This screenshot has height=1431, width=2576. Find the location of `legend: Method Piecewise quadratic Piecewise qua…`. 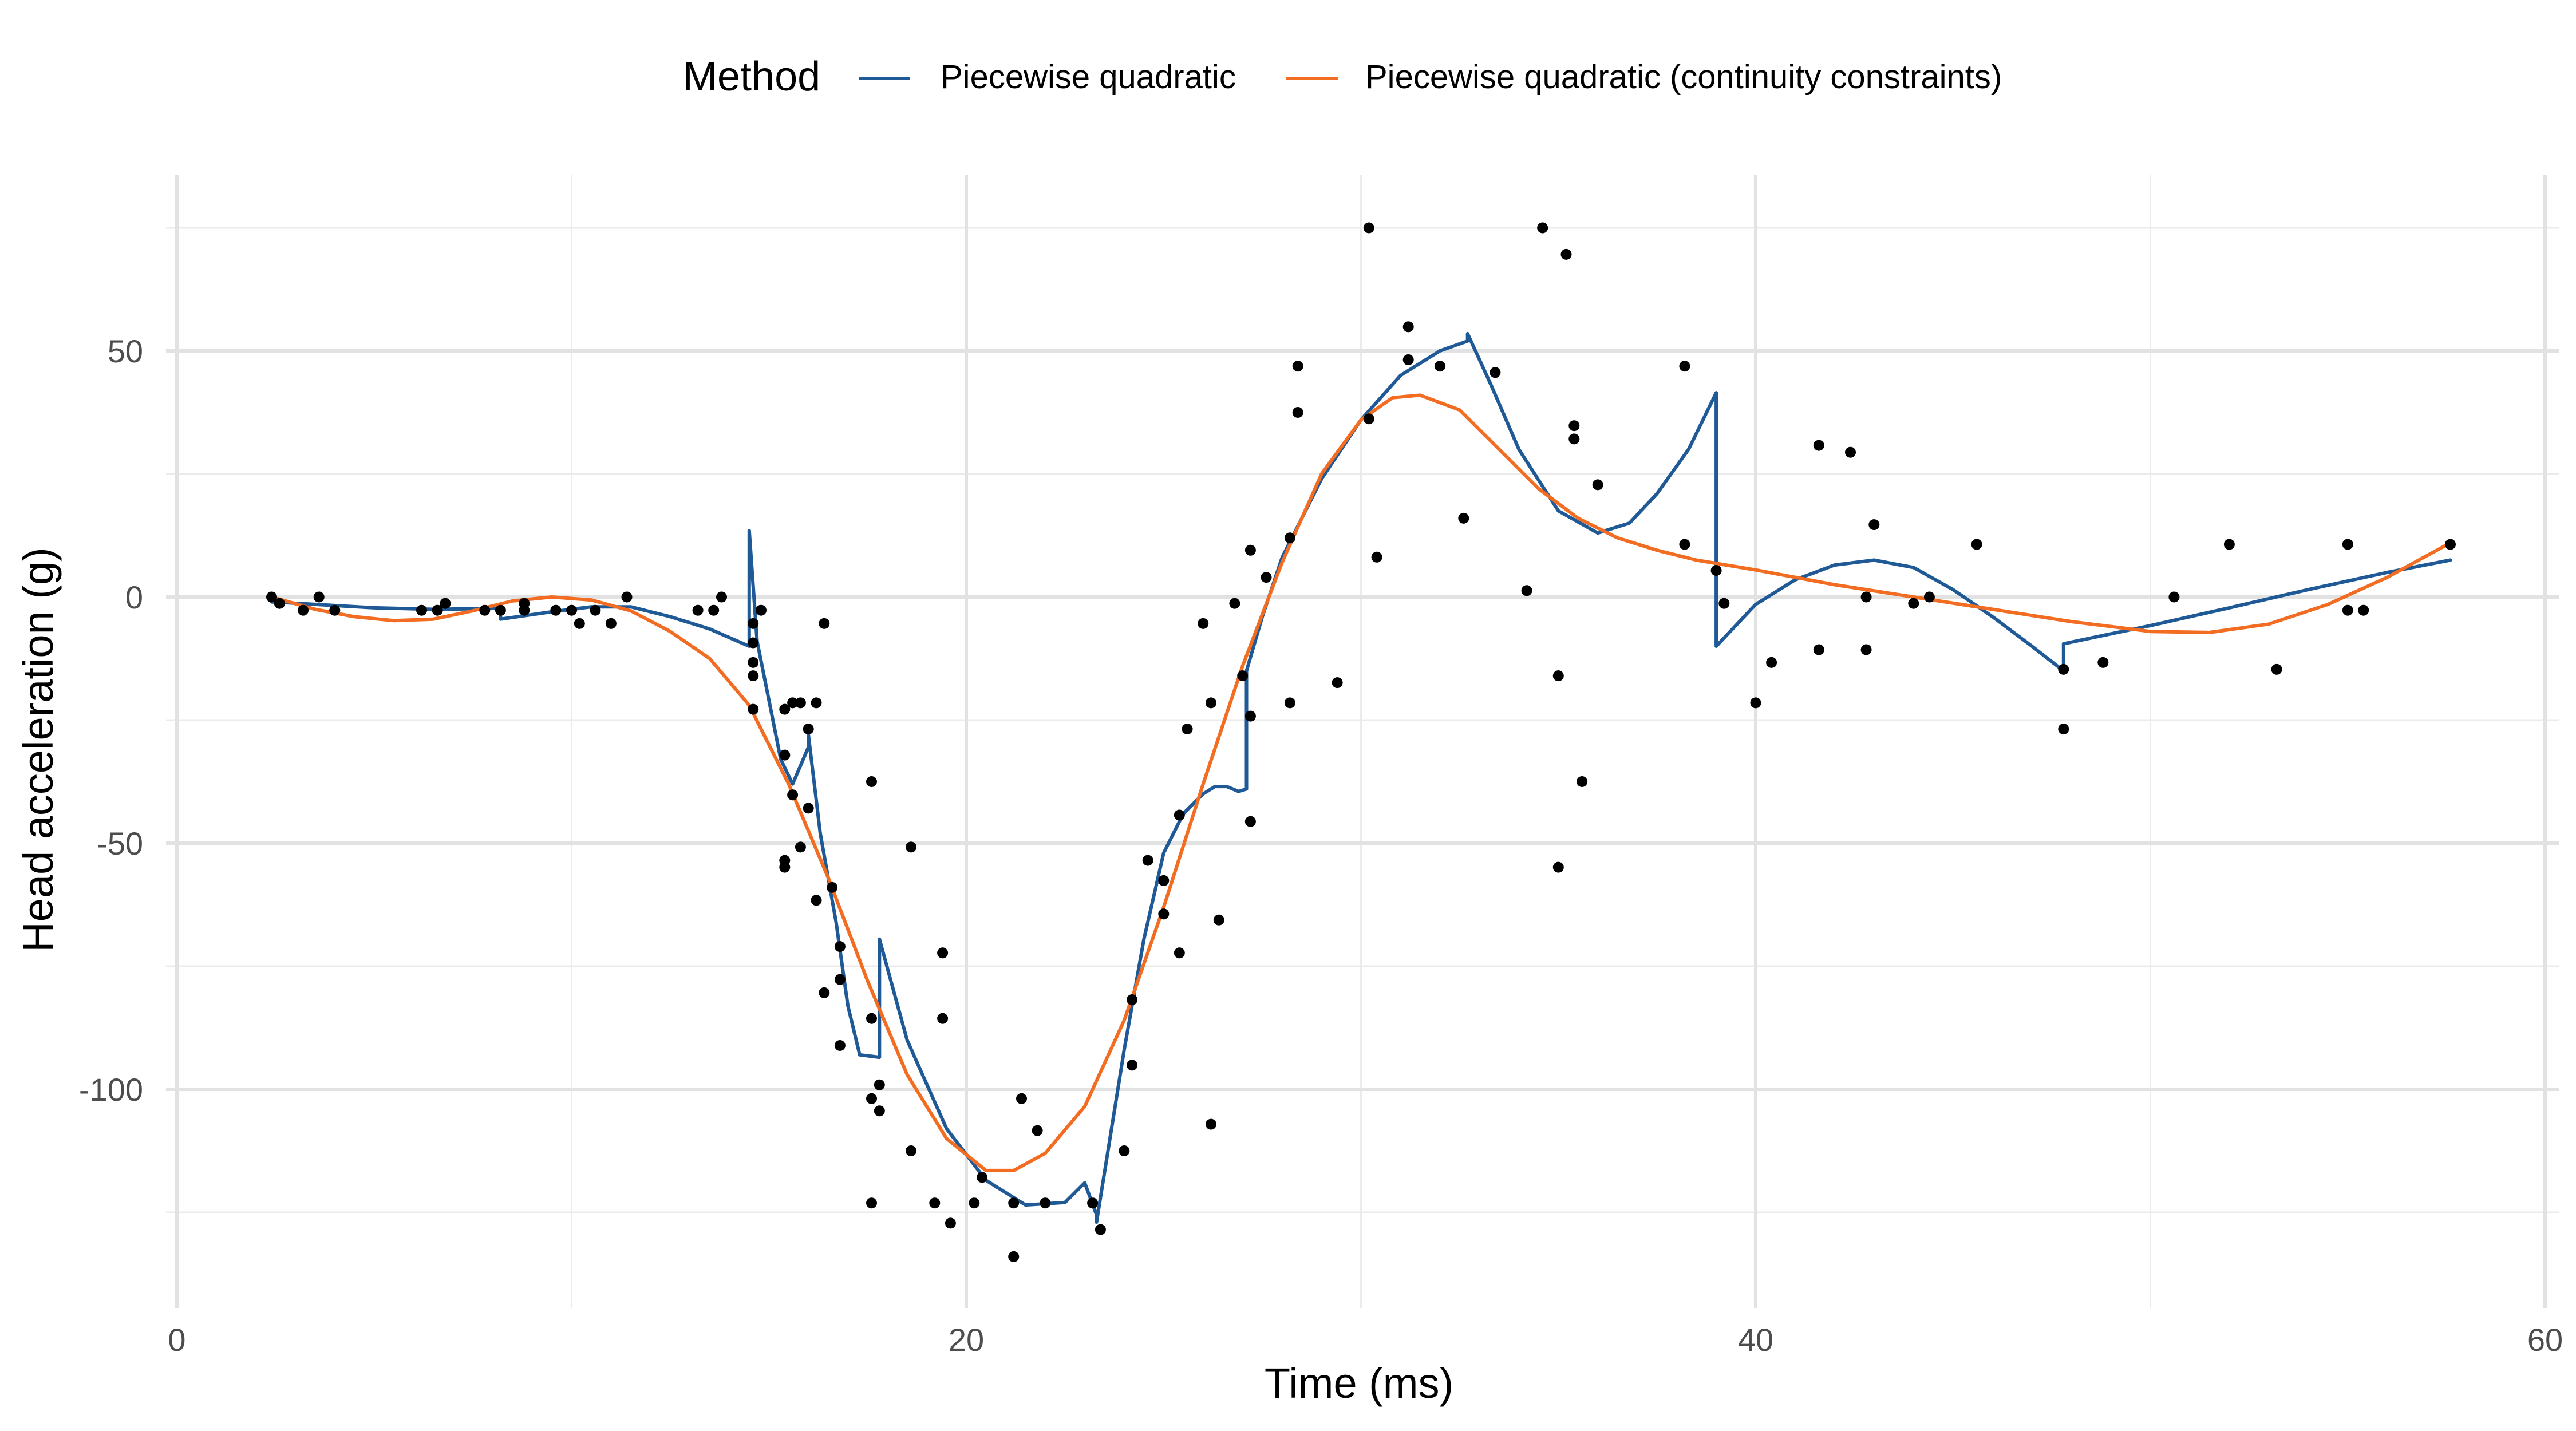

legend: Method Piecewise quadratic Piecewise qua… is located at coordinates (1342, 77).